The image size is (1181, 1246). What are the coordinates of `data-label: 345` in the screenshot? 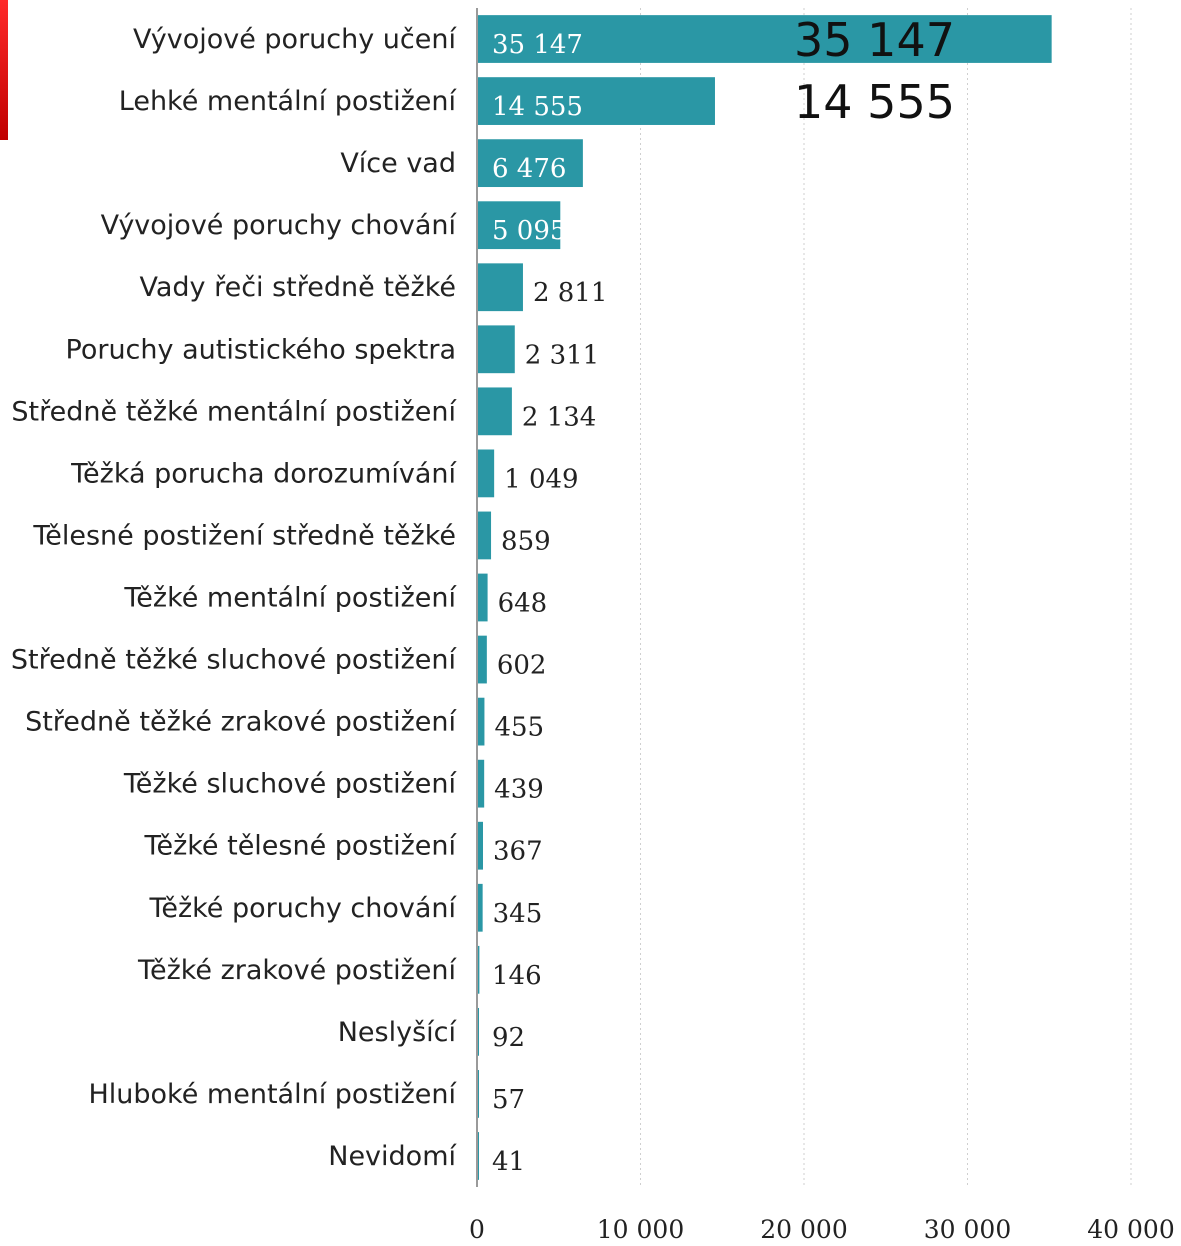 It's located at (518, 914).